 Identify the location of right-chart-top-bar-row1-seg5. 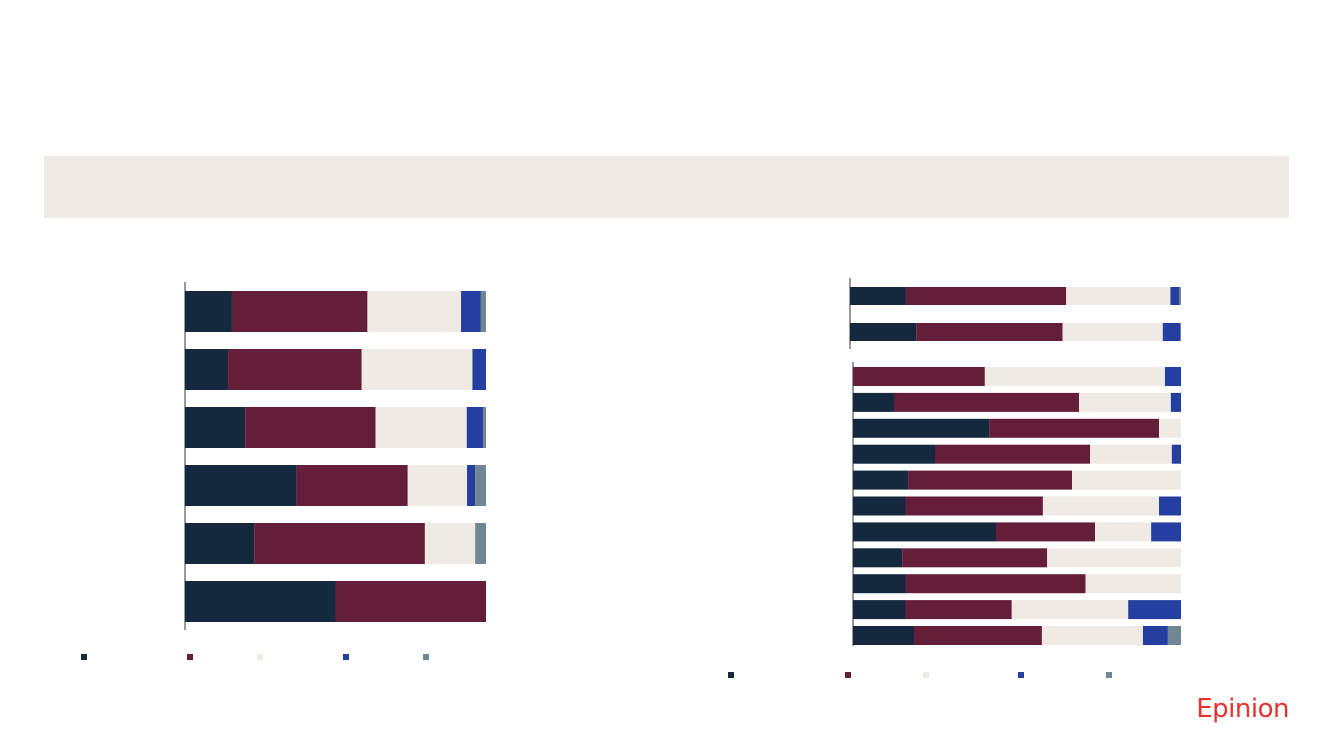
(1180, 296).